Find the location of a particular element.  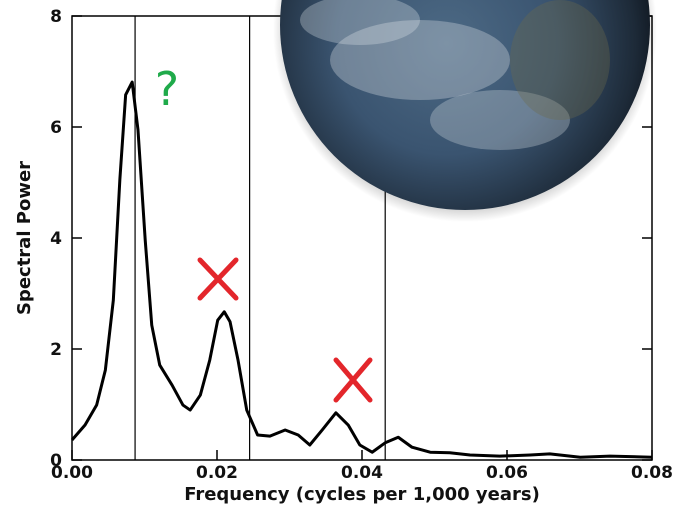

x-tick-label: 0.08 is located at coordinates (652, 473).